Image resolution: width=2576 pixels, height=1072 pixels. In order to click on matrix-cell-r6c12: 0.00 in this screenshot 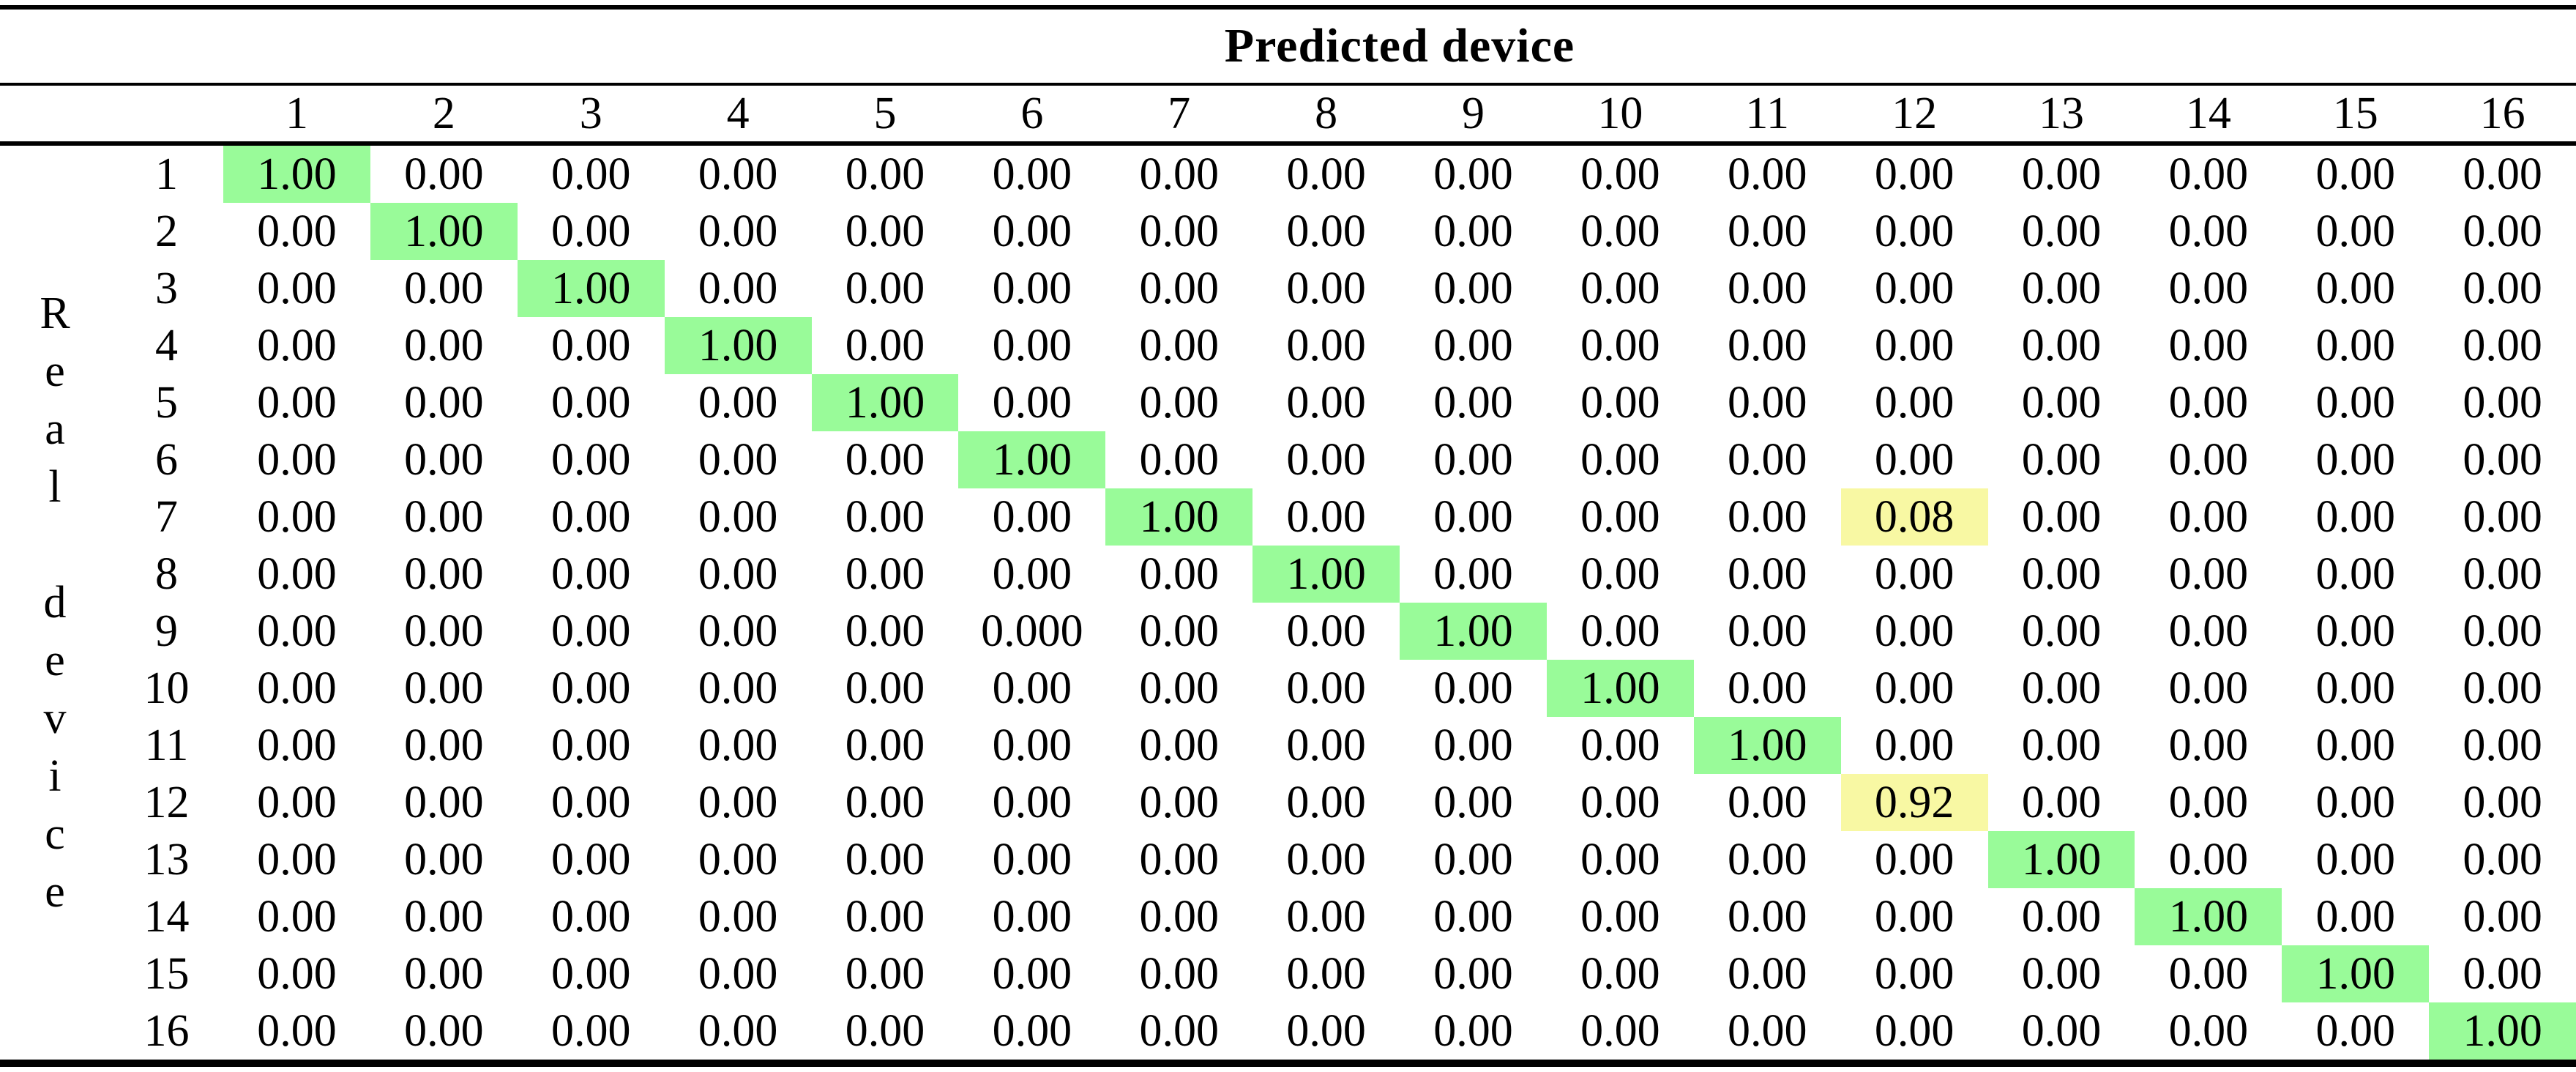, I will do `click(1914, 460)`.